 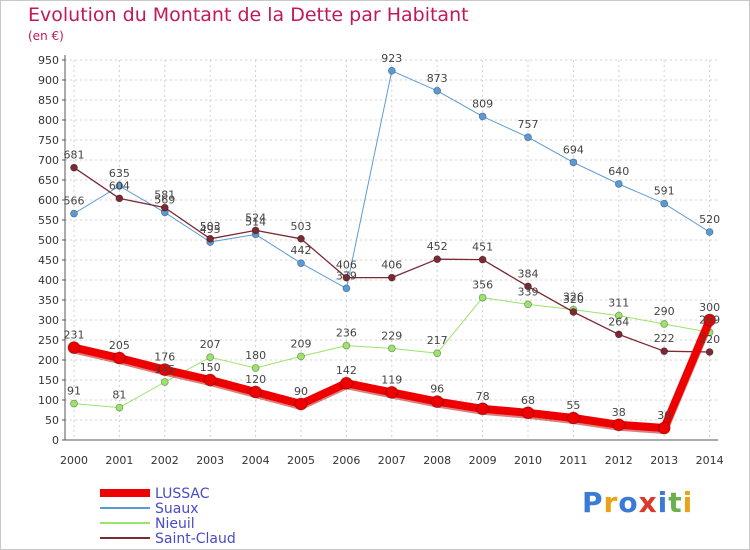 I want to click on x-tick-label: 2012, so click(x=619, y=460).